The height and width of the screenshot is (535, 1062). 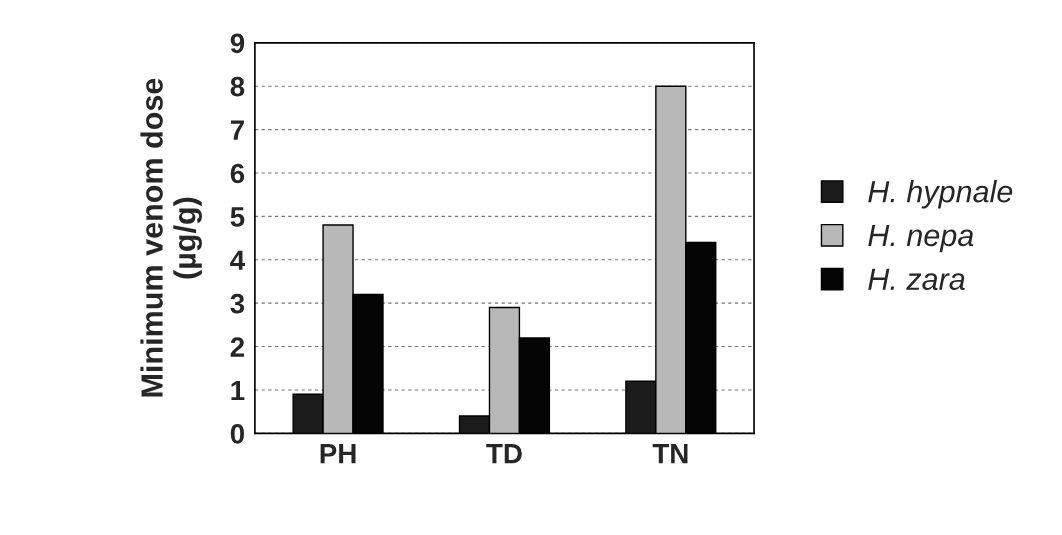 What do you see at coordinates (921, 238) in the screenshot?
I see `legend-label: H. nepa` at bounding box center [921, 238].